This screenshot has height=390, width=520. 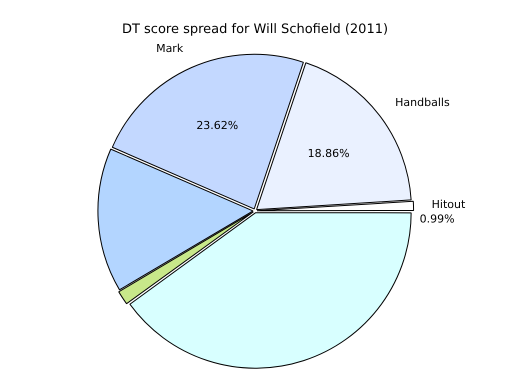 I want to click on data-label: 18.86%, so click(x=329, y=153).